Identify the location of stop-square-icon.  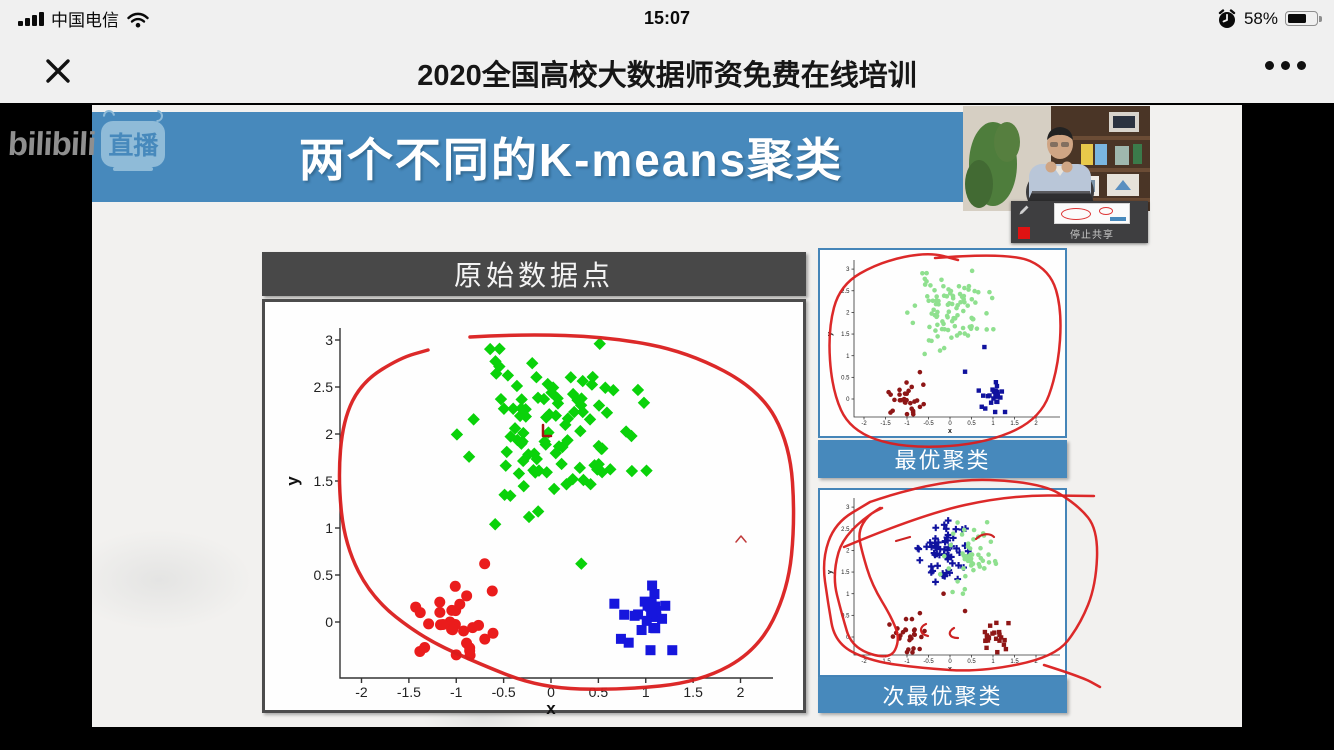
(1023, 233).